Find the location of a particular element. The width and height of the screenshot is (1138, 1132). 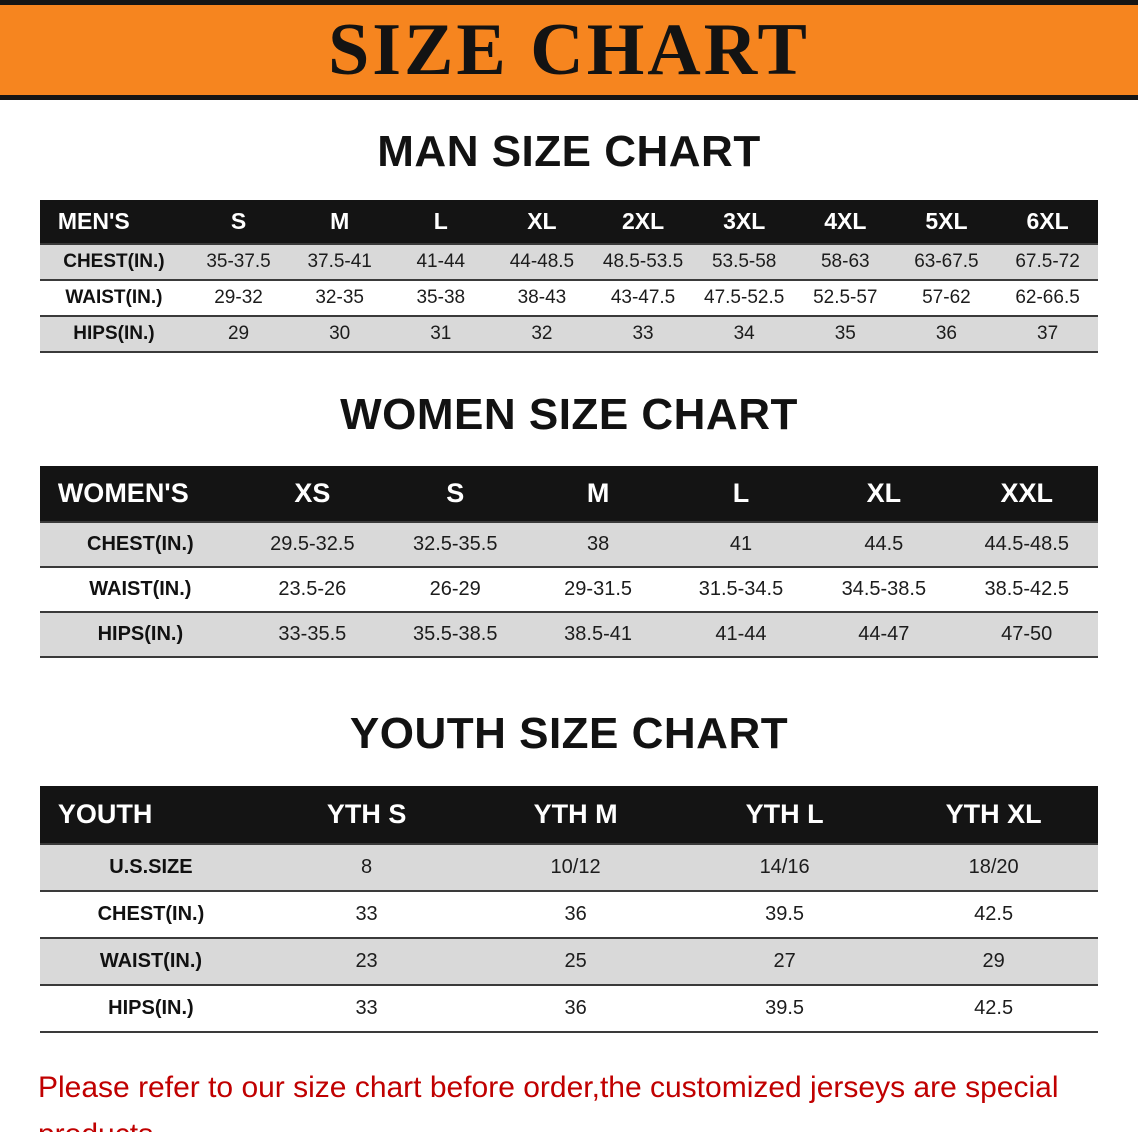

size-value-cell: 35-37.5 is located at coordinates (238, 262).